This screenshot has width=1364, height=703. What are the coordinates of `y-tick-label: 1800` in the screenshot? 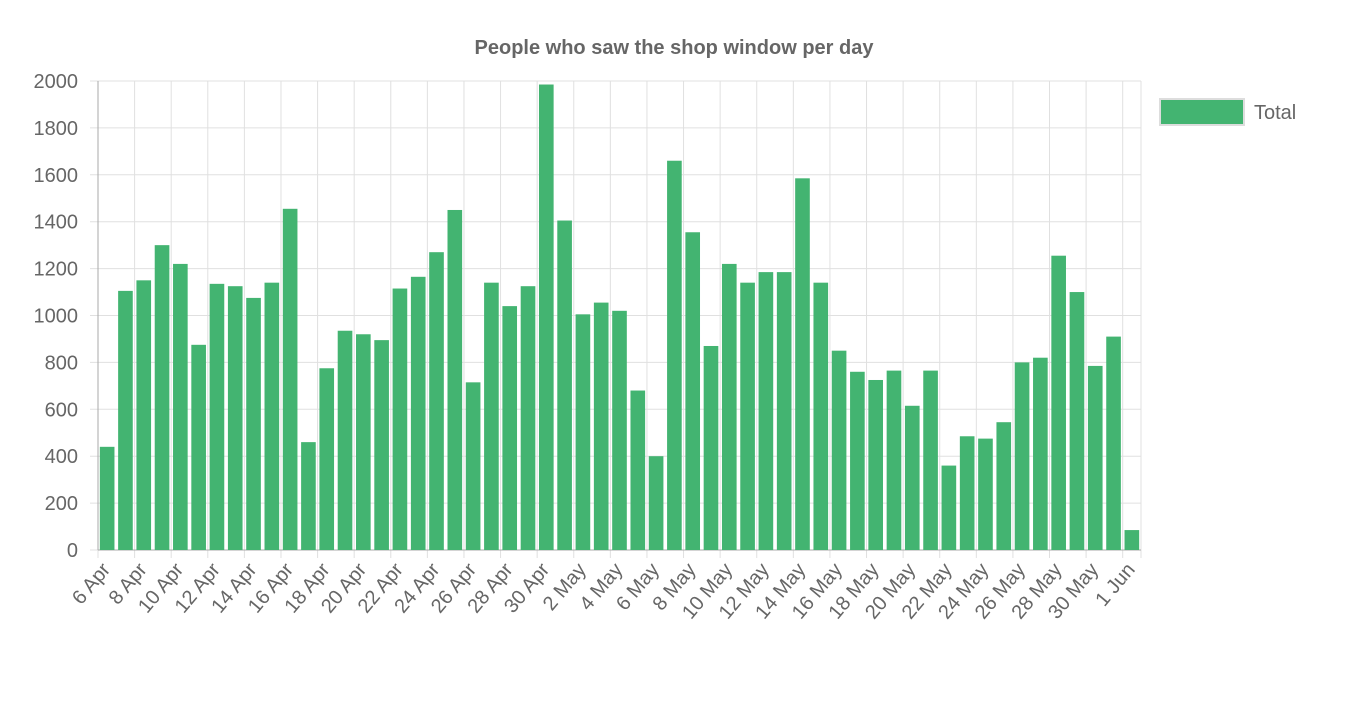 It's located at (56, 129).